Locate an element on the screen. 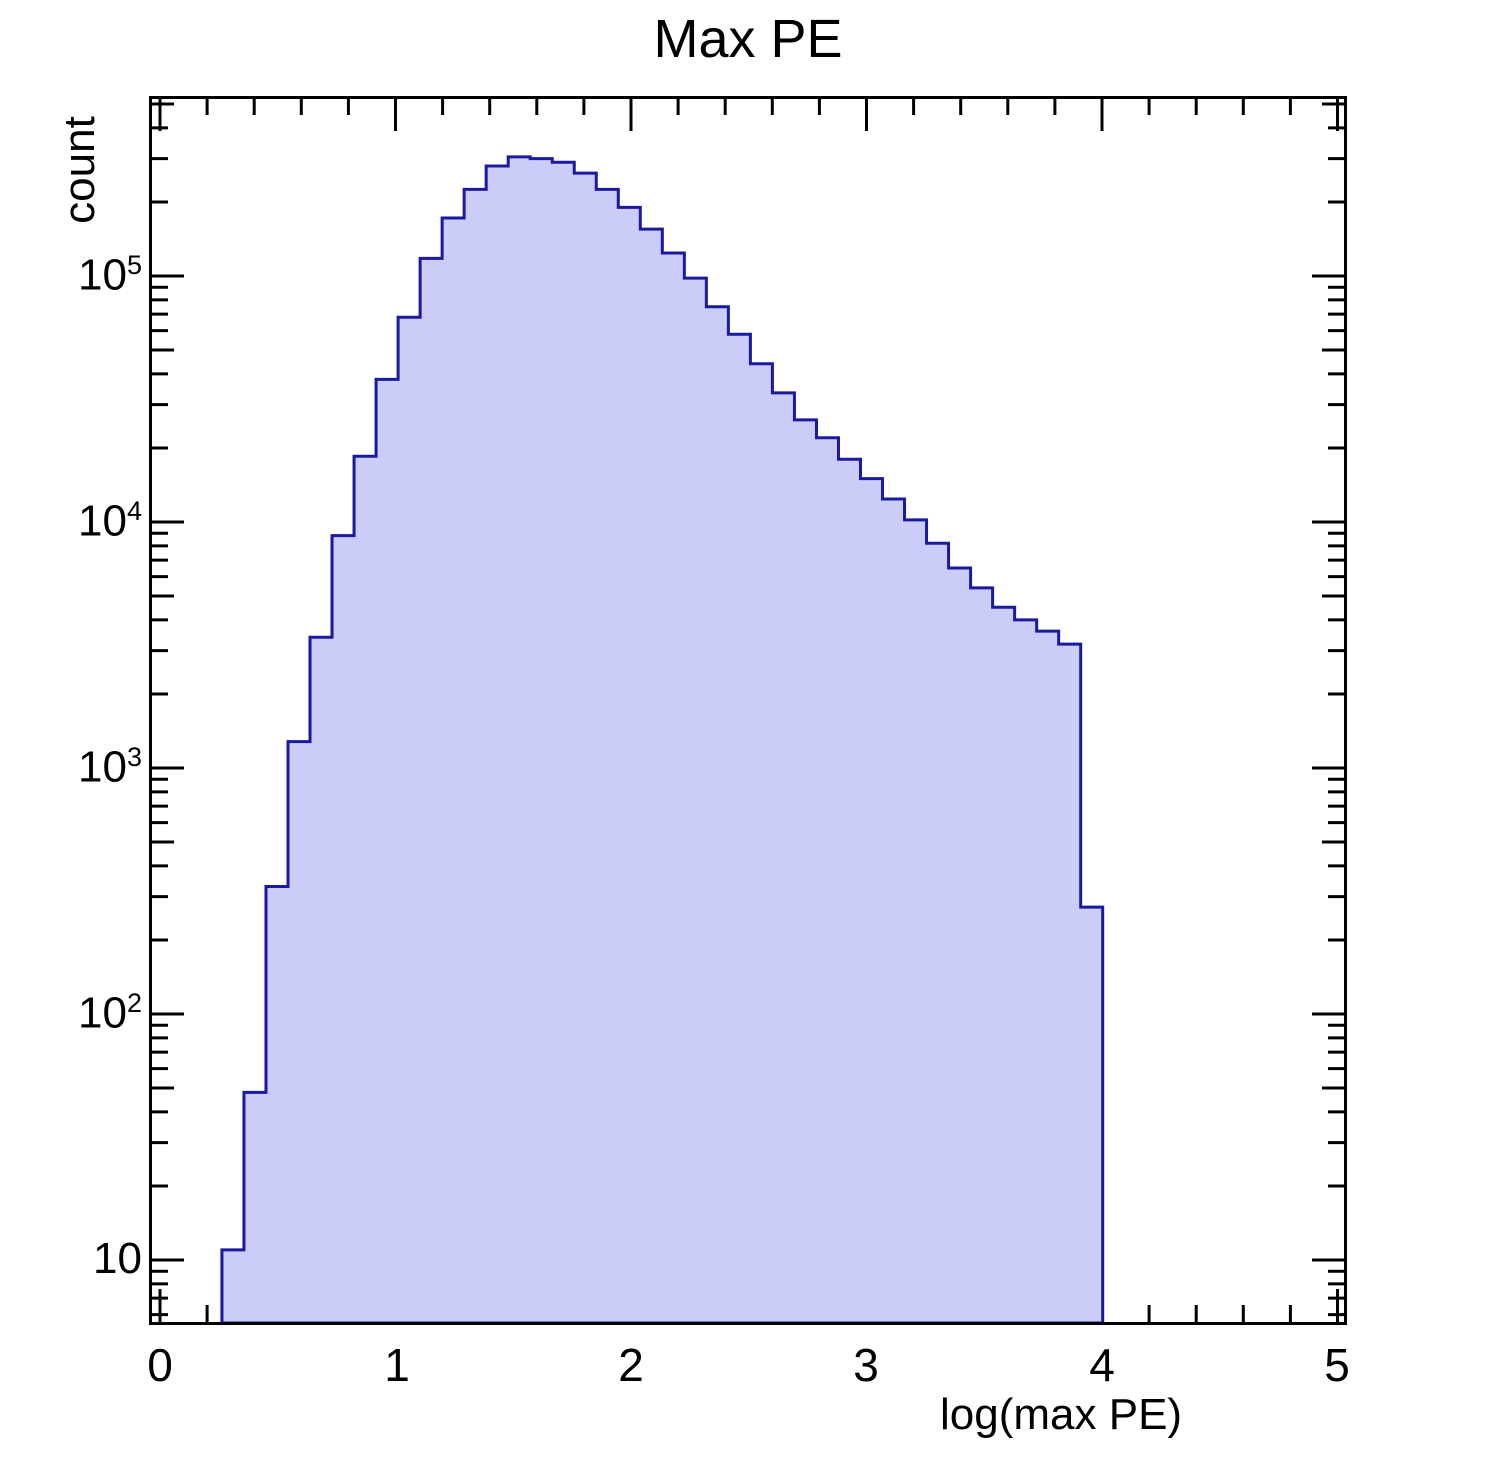 The width and height of the screenshot is (1496, 1472). y-tick-label-1e5: 10⁵ is located at coordinates (110, 275).